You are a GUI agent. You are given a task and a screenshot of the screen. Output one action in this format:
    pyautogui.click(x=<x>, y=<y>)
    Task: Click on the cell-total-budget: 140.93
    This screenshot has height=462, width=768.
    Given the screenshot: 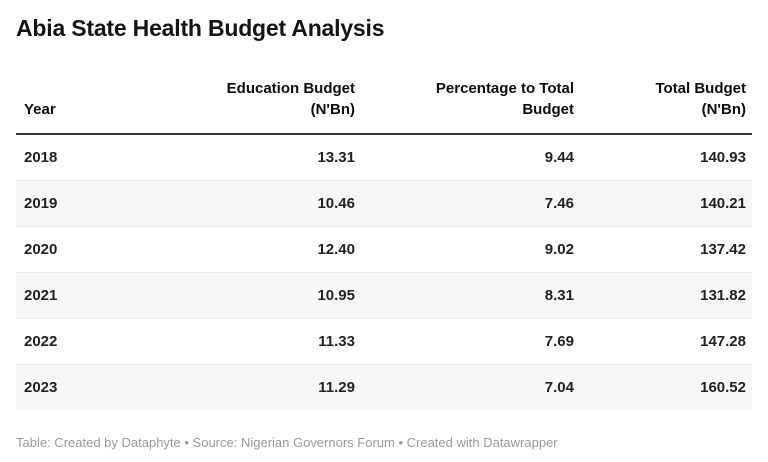 What is the action you would take?
    pyautogui.click(x=723, y=157)
    